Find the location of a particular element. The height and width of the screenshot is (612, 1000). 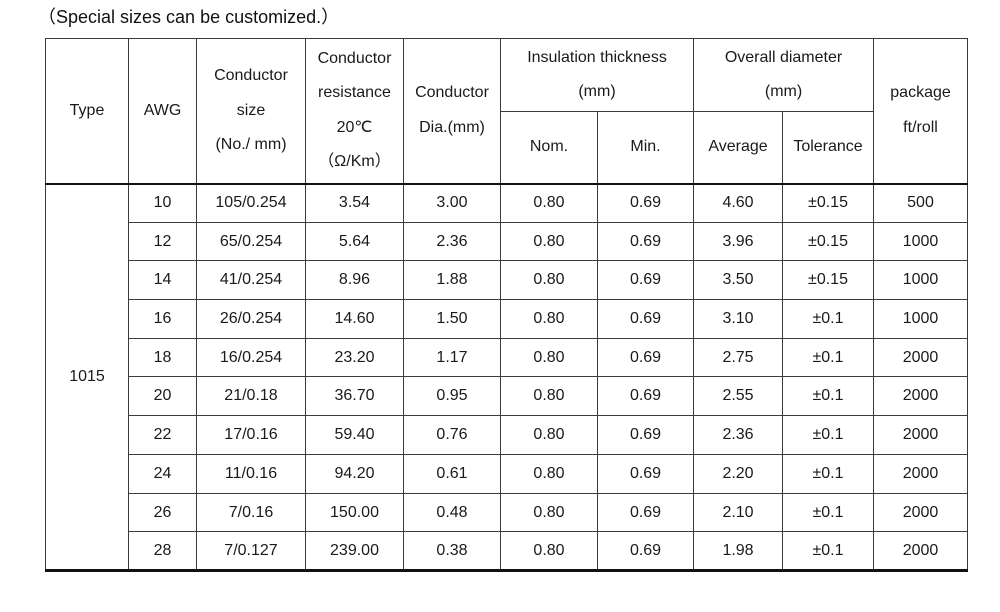

table-row: 28 7/0.127 239.00 0.38 0.80 0.69 1.98 ±0.1 2000 is located at coordinates (507, 551).